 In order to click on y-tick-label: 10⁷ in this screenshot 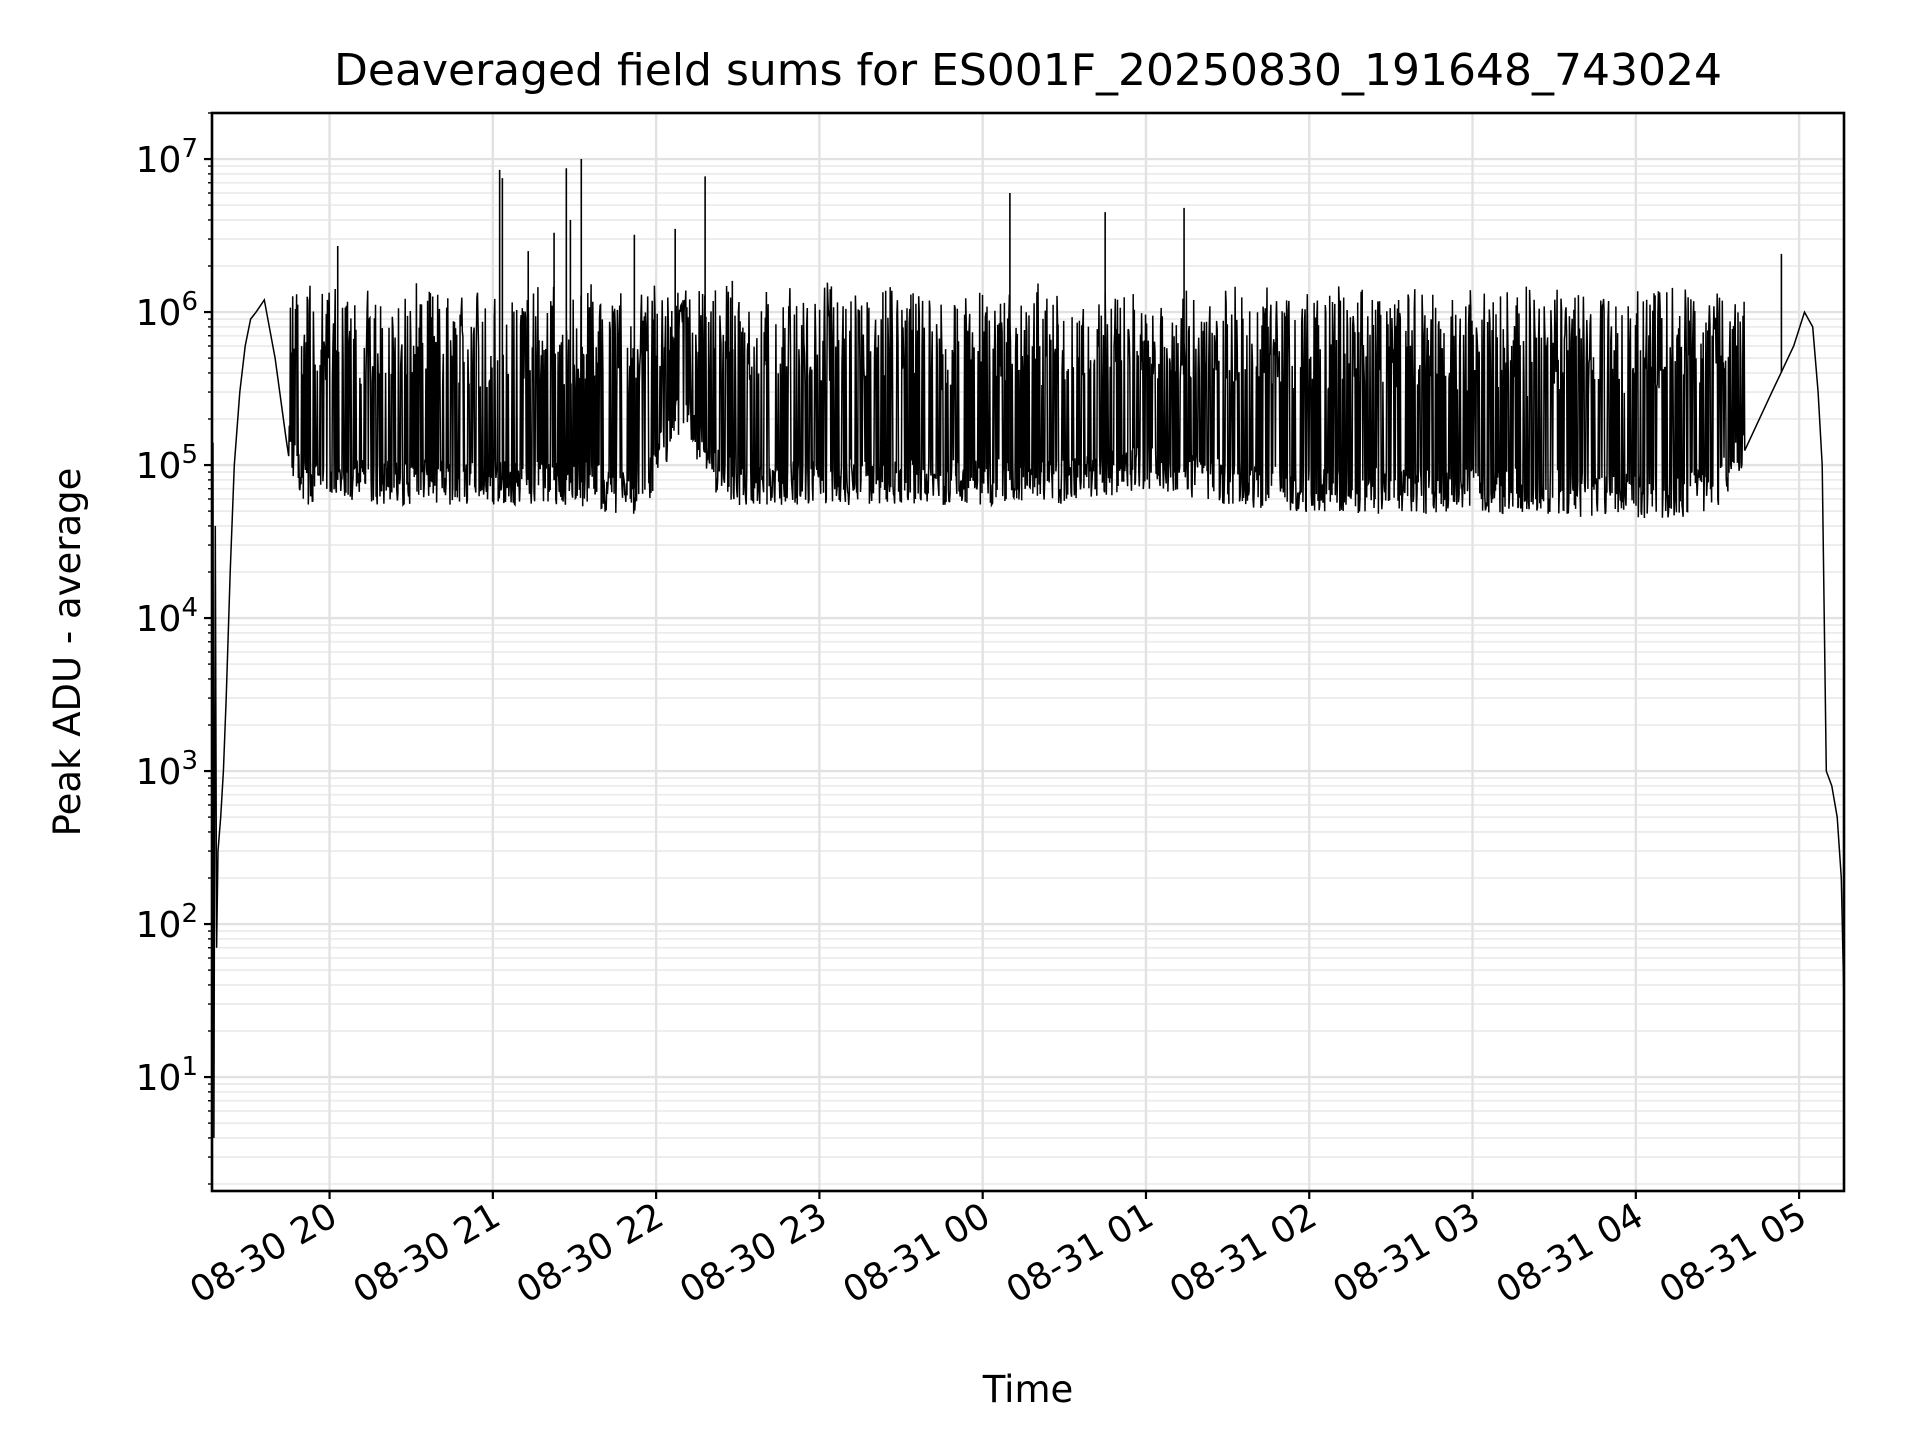, I will do `click(167, 157)`.